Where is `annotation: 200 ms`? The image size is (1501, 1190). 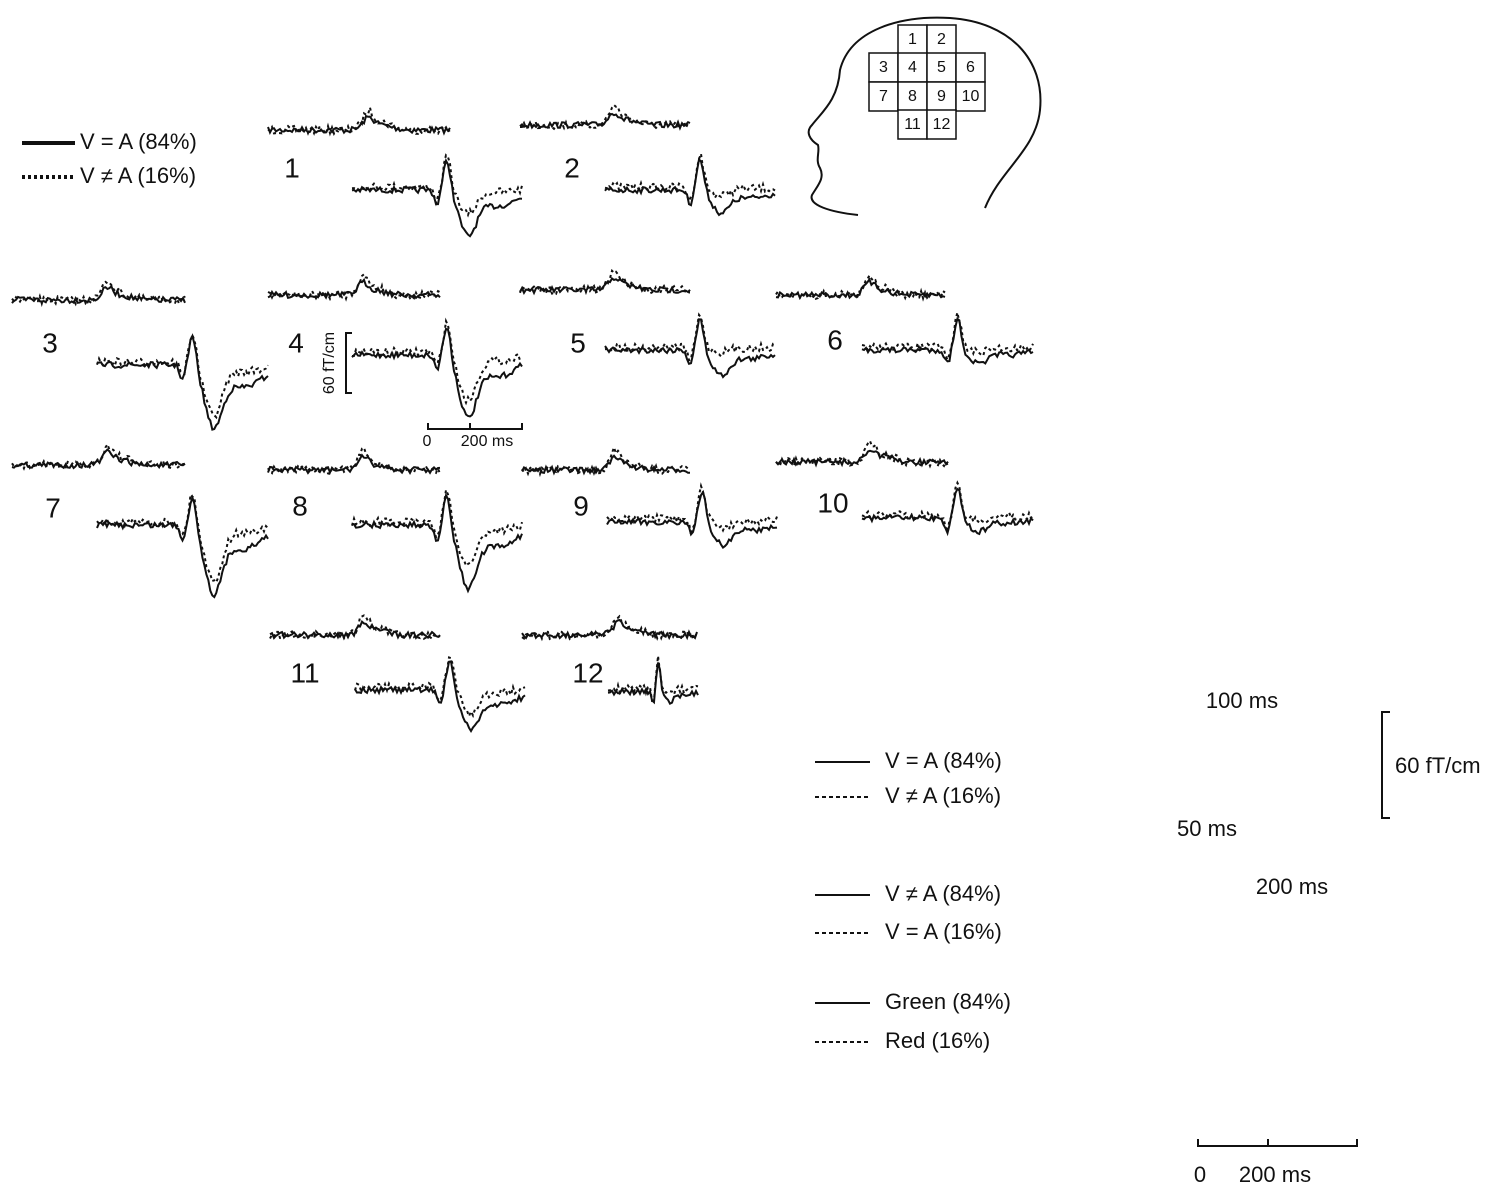 annotation: 200 ms is located at coordinates (1292, 886).